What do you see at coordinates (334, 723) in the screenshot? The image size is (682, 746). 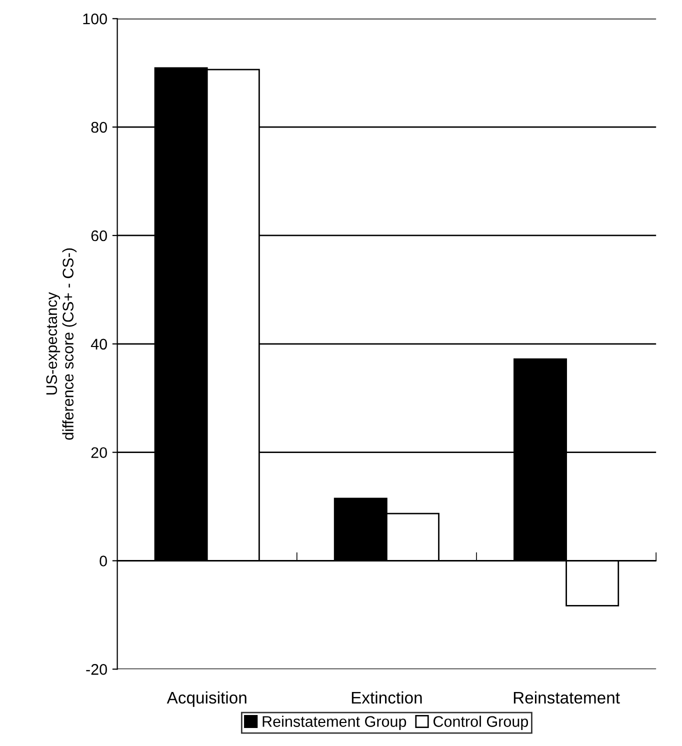 I see `legend-label: Reinstatement Group` at bounding box center [334, 723].